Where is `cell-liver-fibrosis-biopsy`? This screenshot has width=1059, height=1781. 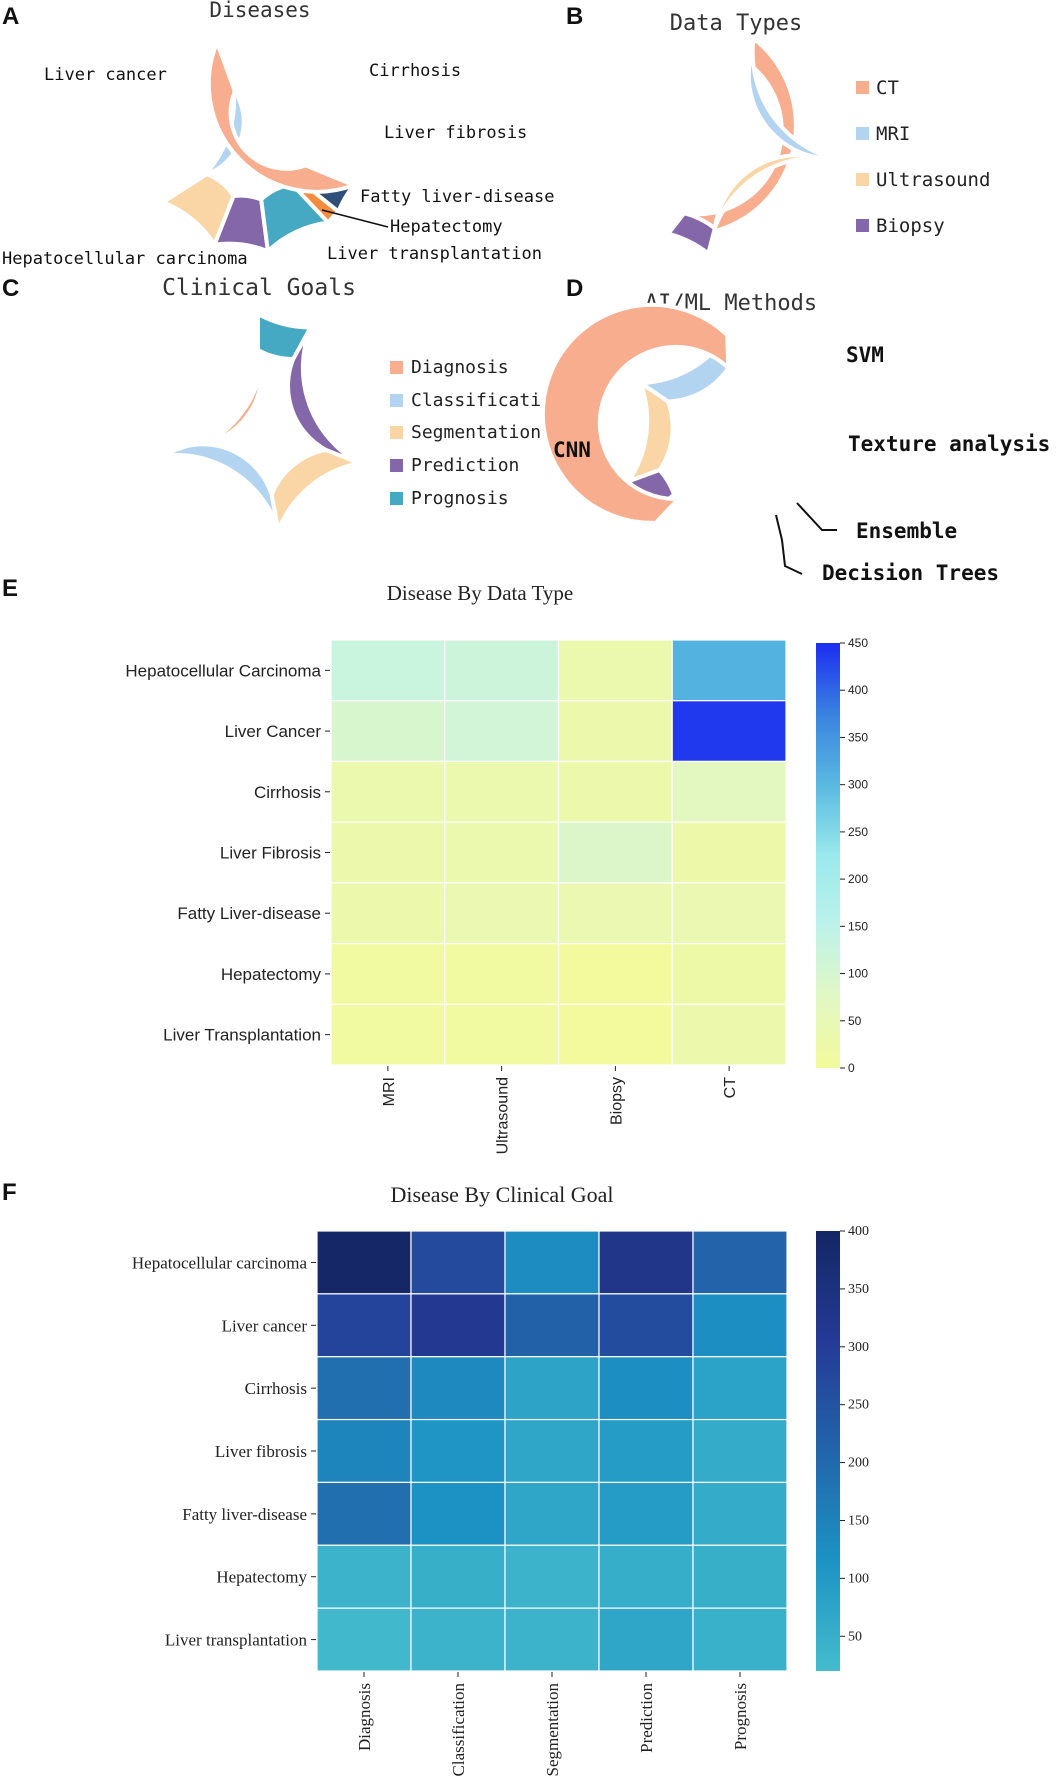
cell-liver-fibrosis-biopsy is located at coordinates (615, 852).